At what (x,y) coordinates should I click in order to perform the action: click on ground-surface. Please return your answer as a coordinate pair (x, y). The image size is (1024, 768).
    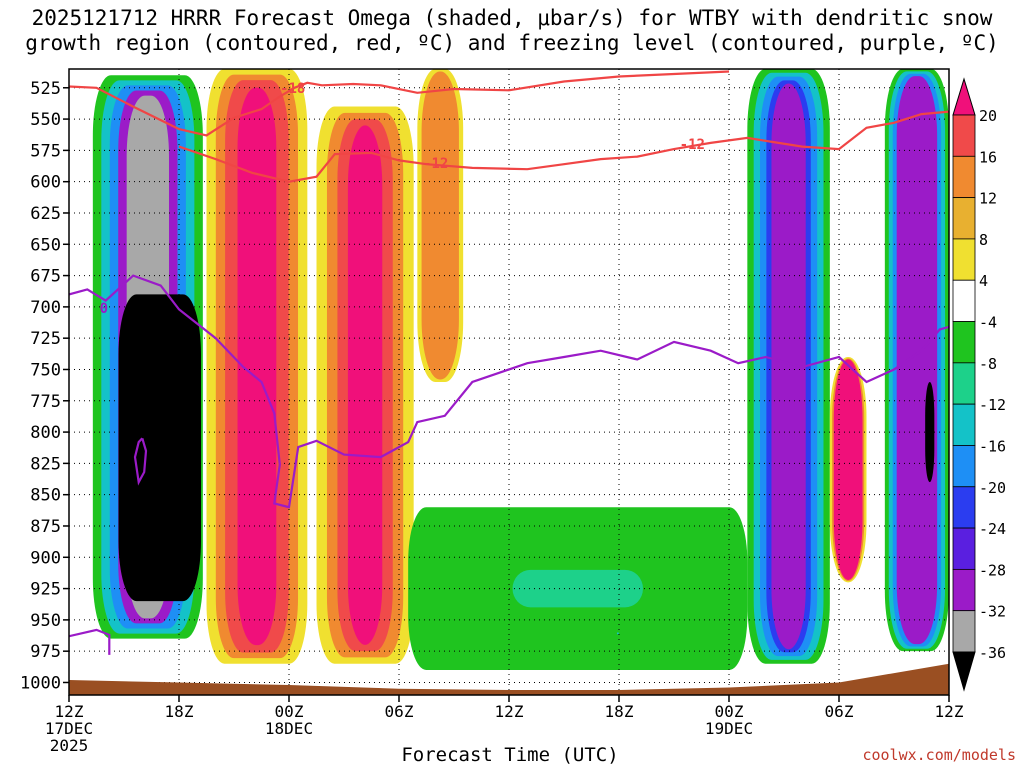
    Looking at the image, I should click on (509, 679).